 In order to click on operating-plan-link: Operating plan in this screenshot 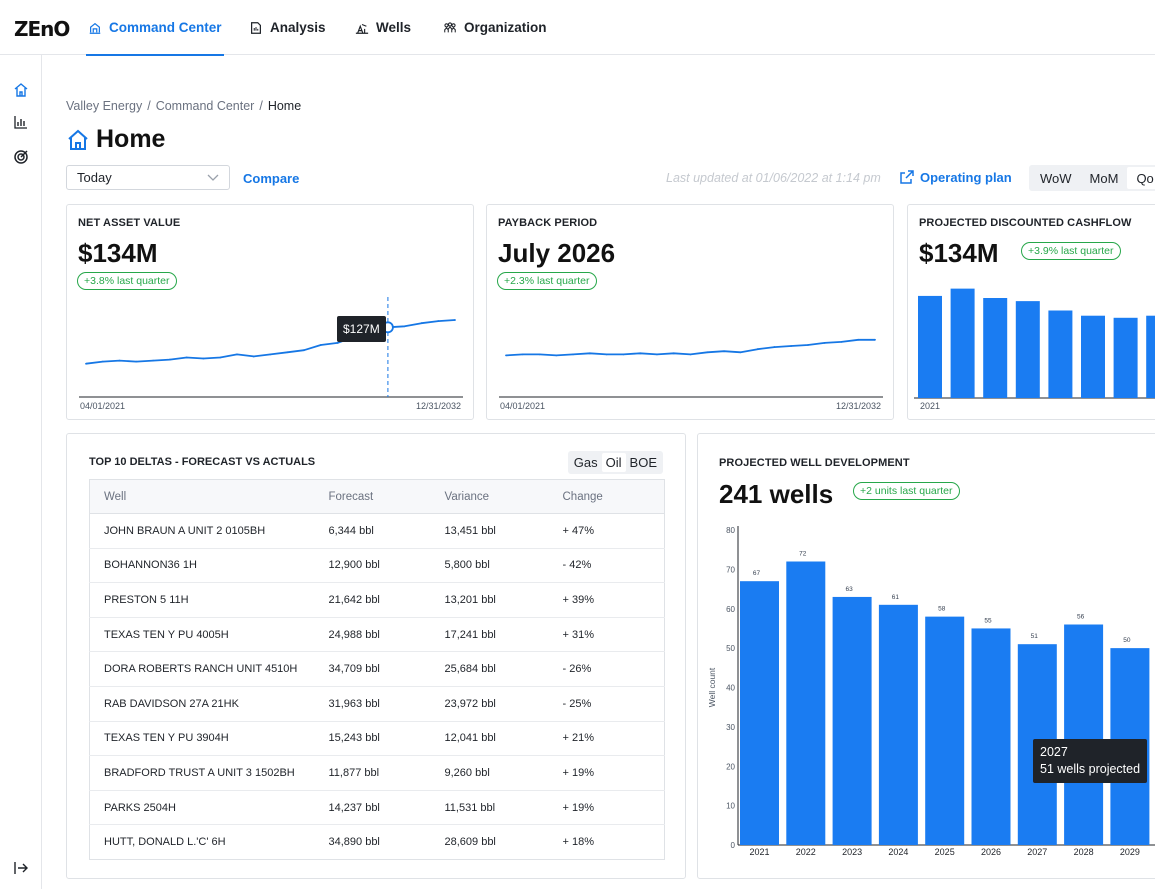, I will do `click(956, 177)`.